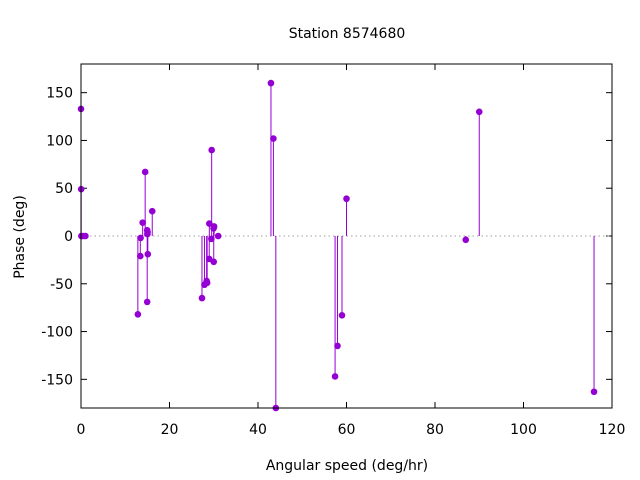  I want to click on x-tick-label: 40, so click(258, 430).